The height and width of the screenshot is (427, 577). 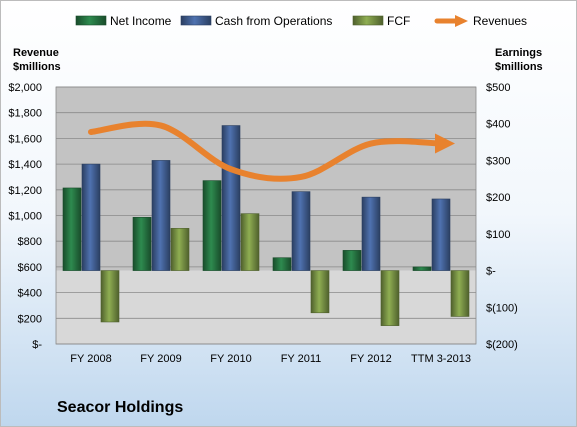 I want to click on legend-label: Revenues, so click(x=500, y=21).